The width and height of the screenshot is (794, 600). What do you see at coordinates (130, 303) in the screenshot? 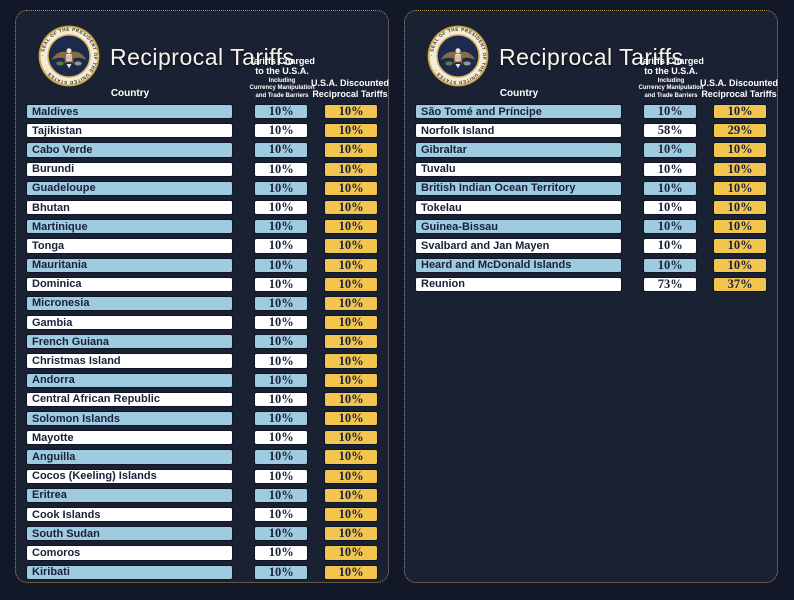
I see `country-cell: Micronesia` at bounding box center [130, 303].